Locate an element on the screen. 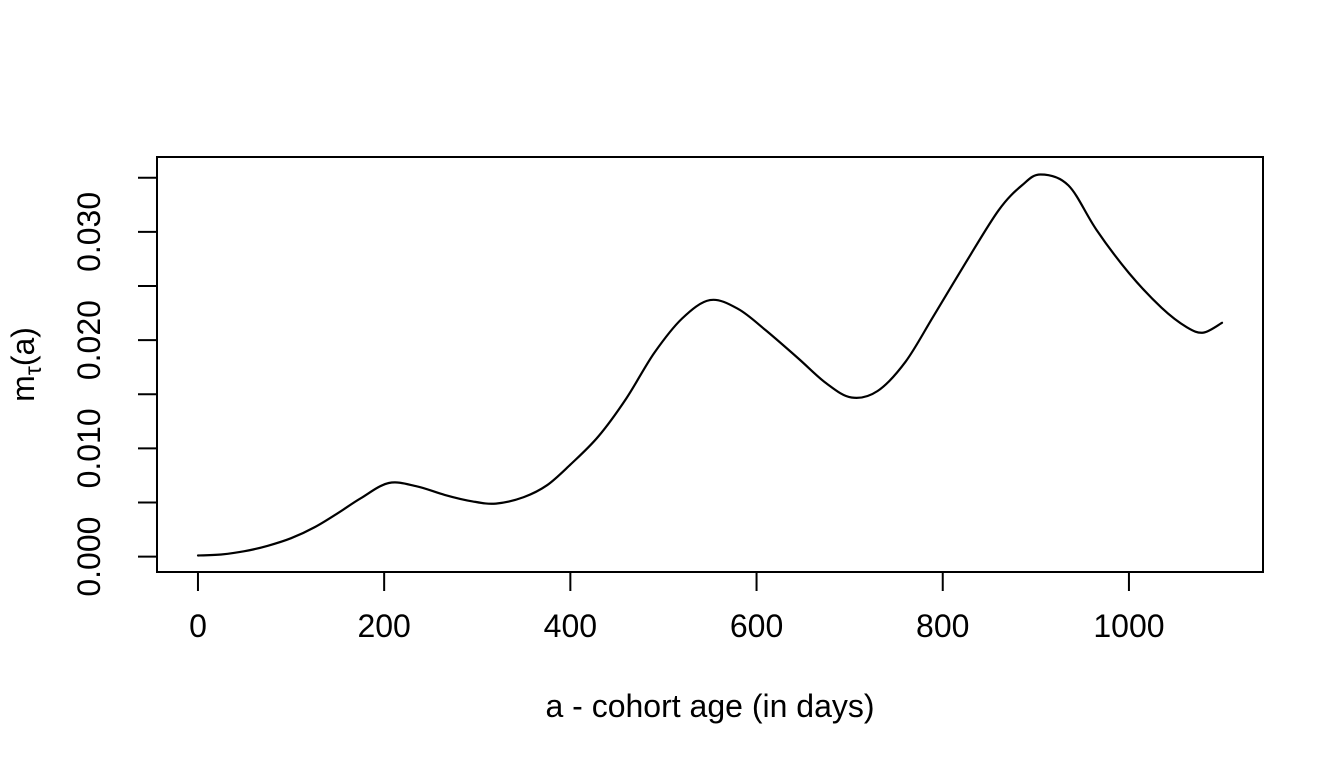  x-axis-title: a - cohort age (in days) is located at coordinates (709, 706).